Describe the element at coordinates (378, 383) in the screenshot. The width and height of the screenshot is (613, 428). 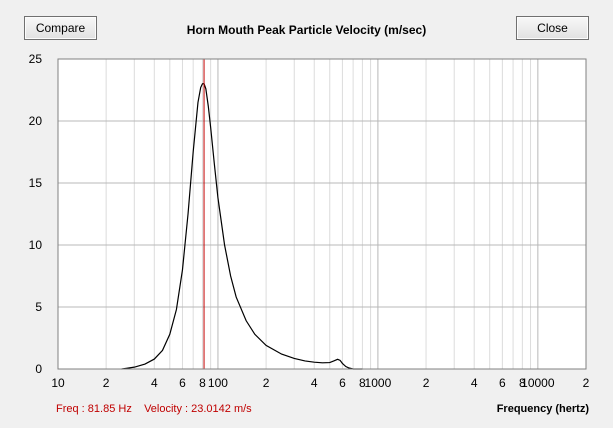
I see `x-tick-label: 1000` at that location.